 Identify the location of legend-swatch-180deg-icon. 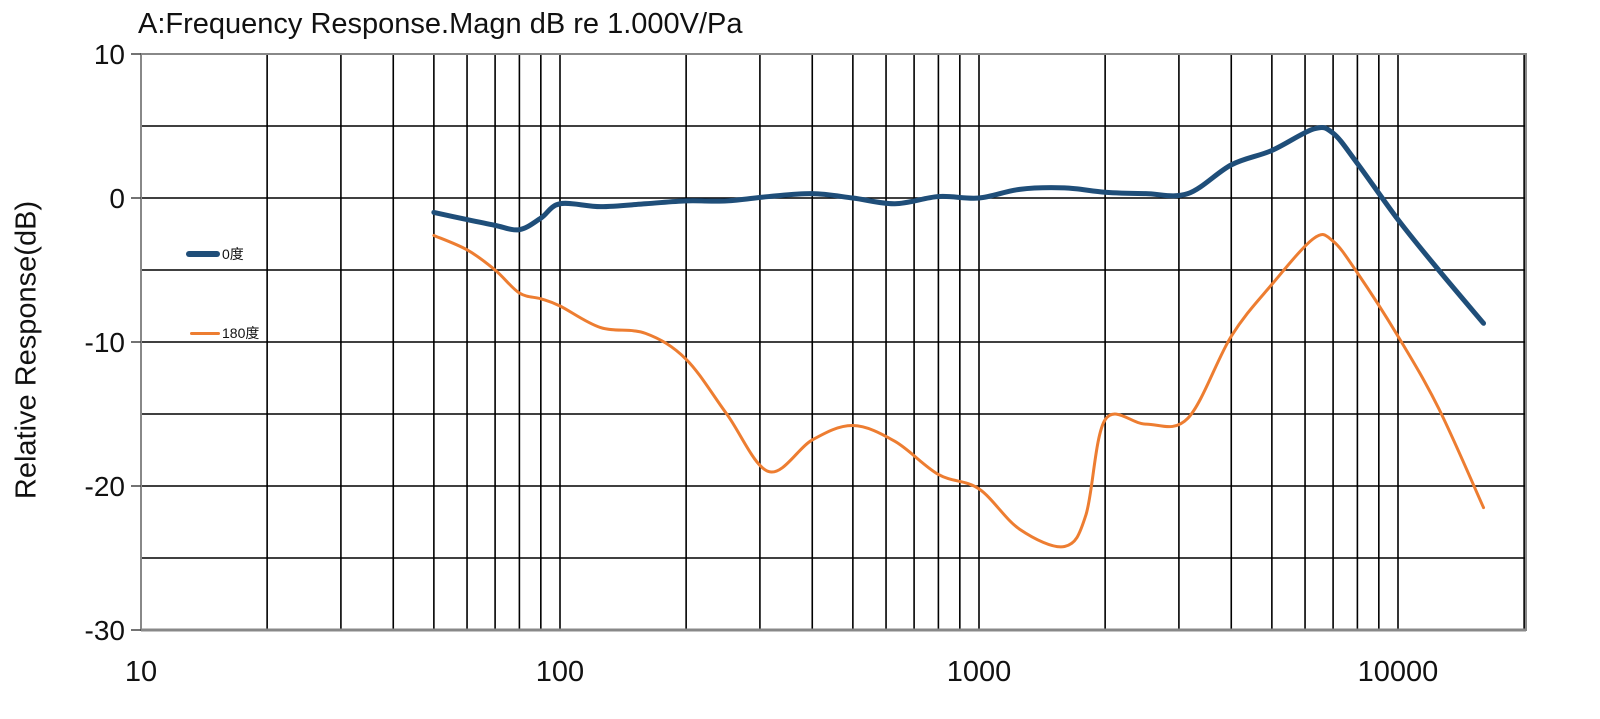
(205, 333).